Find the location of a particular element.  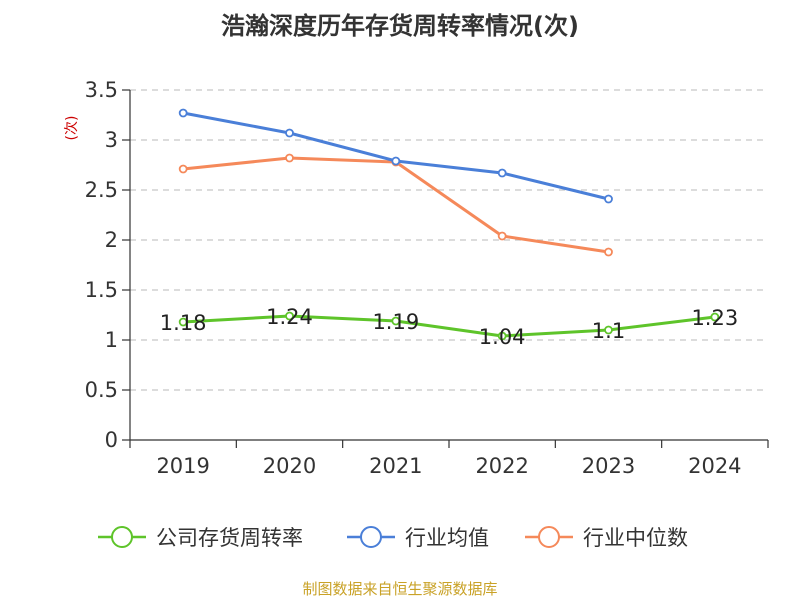

chart-title: 浩瀚深度历年存货周转率情况(次) is located at coordinates (400, 26).